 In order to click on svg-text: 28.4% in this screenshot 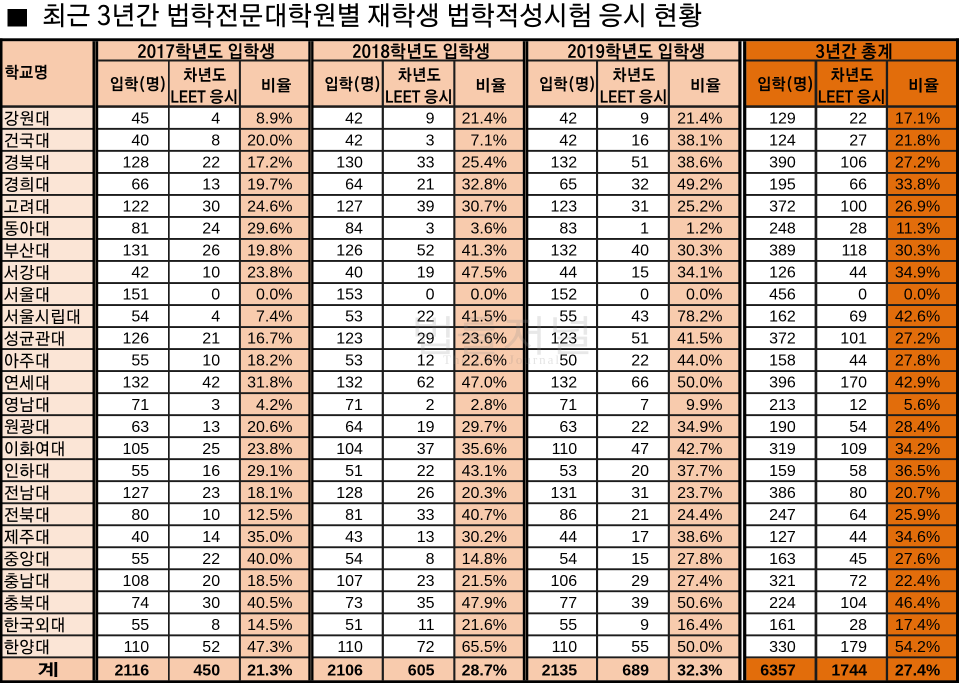, I will do `click(917, 427)`.